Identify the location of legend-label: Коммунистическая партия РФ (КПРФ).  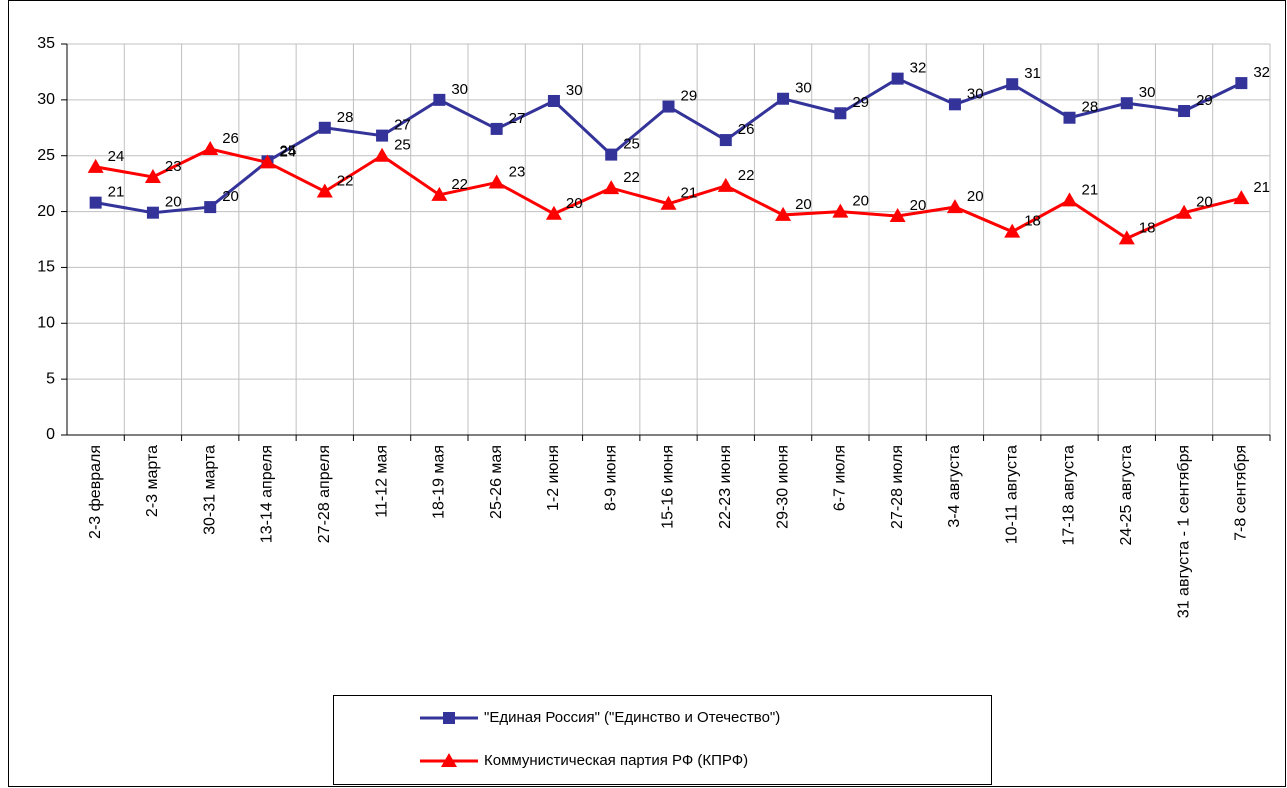
(616, 760).